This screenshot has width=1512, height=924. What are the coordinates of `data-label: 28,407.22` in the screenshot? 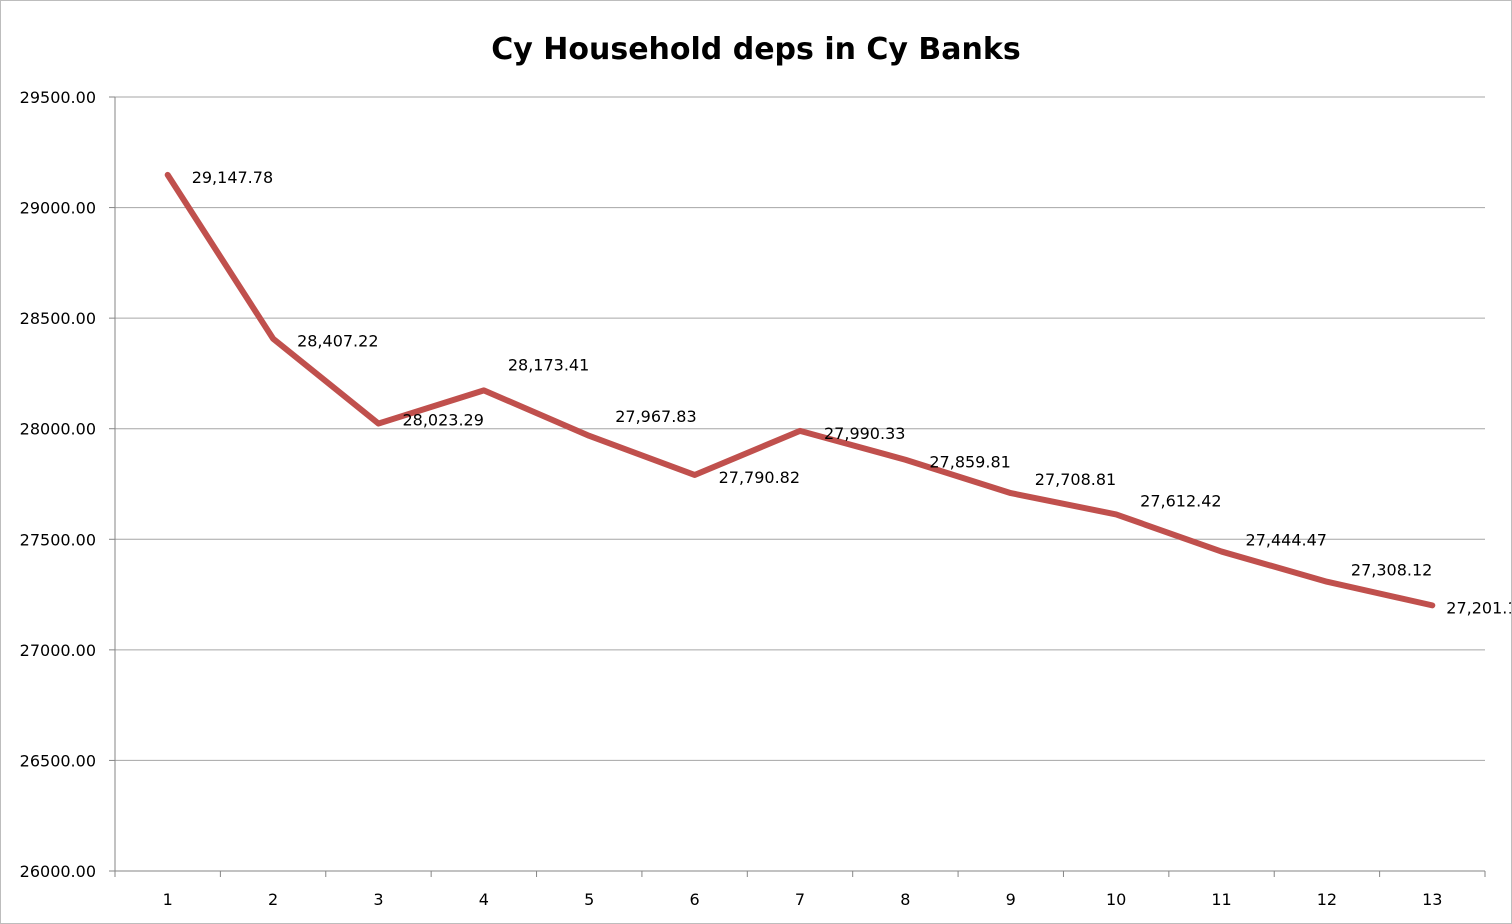 It's located at (337, 341).